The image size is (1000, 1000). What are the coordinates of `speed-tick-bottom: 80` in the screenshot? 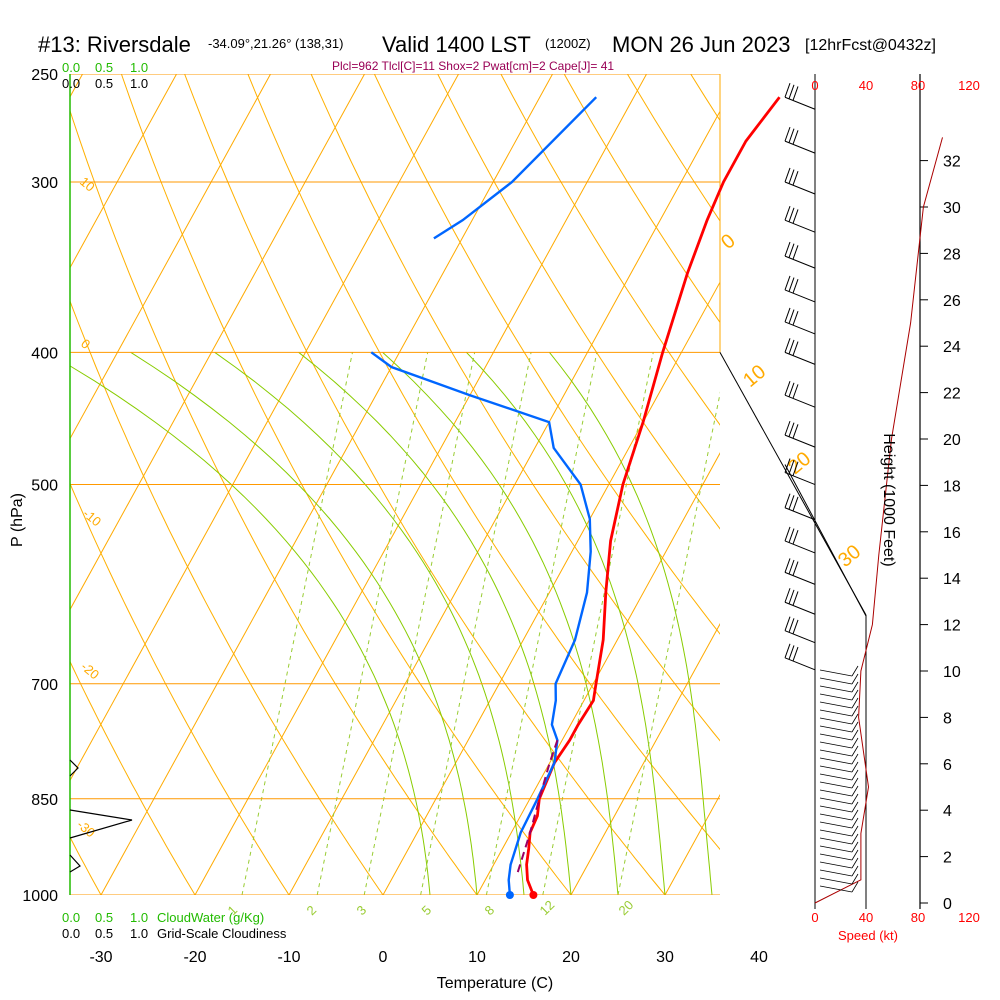 It's located at (918, 917).